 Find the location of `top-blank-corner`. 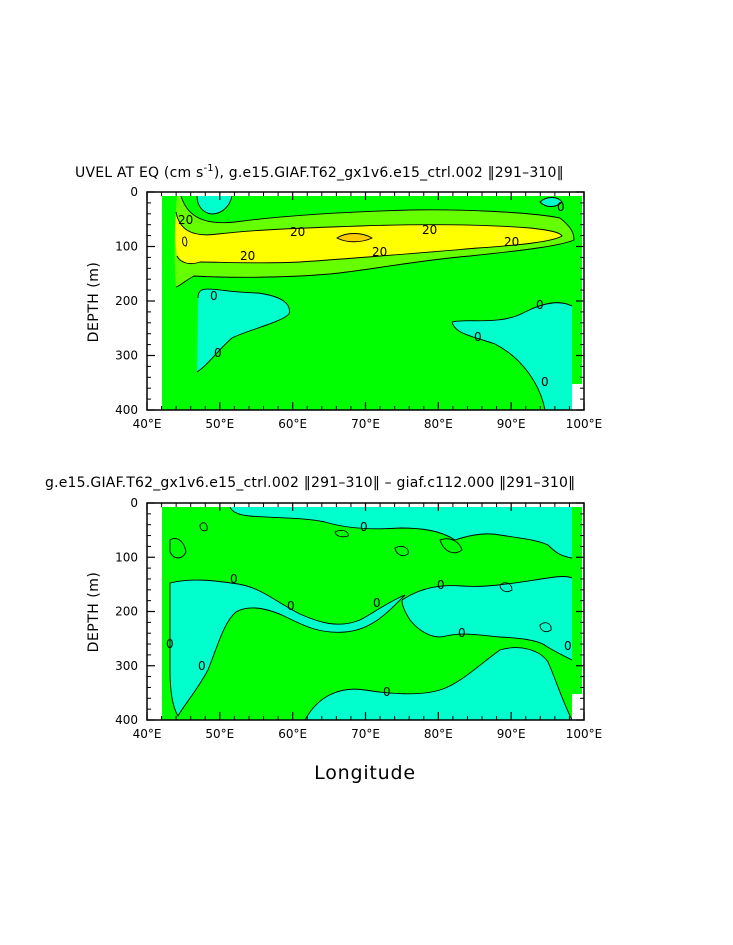

top-blank-corner is located at coordinates (577, 397).